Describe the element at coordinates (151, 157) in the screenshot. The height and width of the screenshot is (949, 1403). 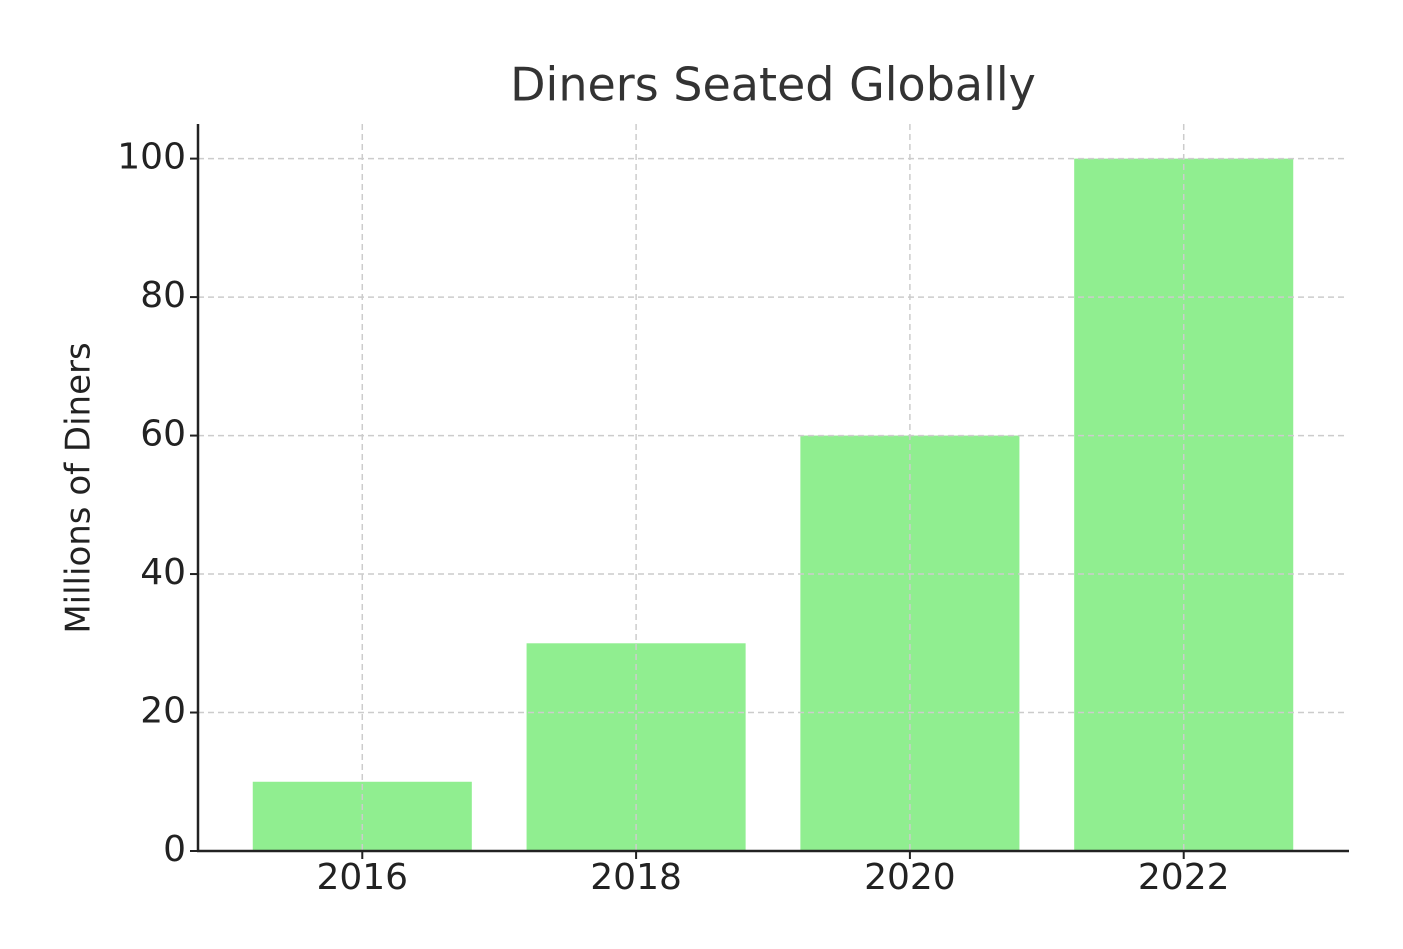
I see `y-tick-label: 100` at that location.